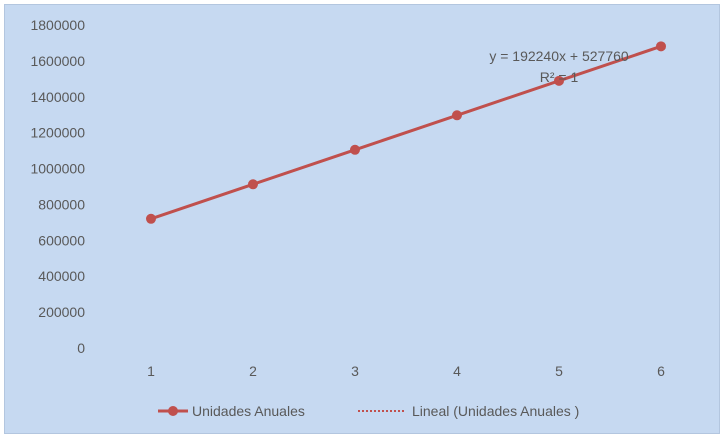 This screenshot has width=726, height=439. I want to click on y-tick-label: 800000, so click(61, 204).